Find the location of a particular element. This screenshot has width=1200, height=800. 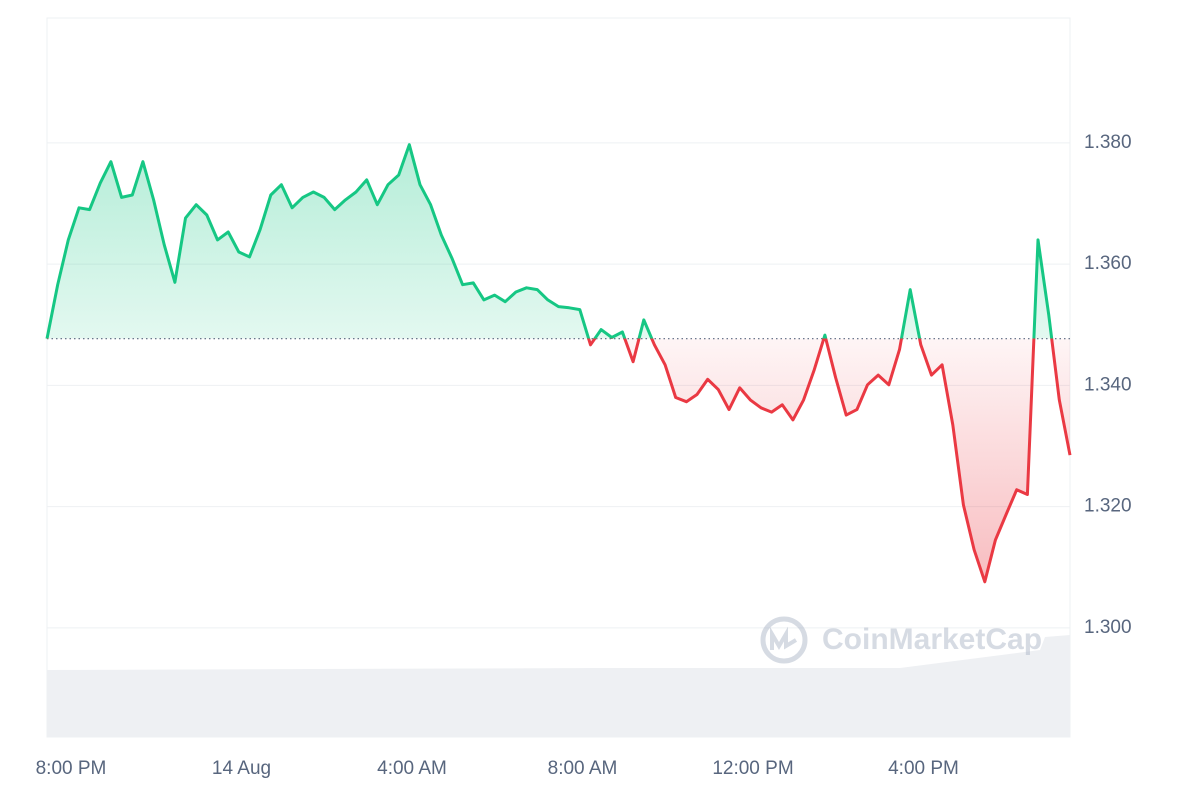

x-tick-label: 8:00 PM is located at coordinates (71, 768).